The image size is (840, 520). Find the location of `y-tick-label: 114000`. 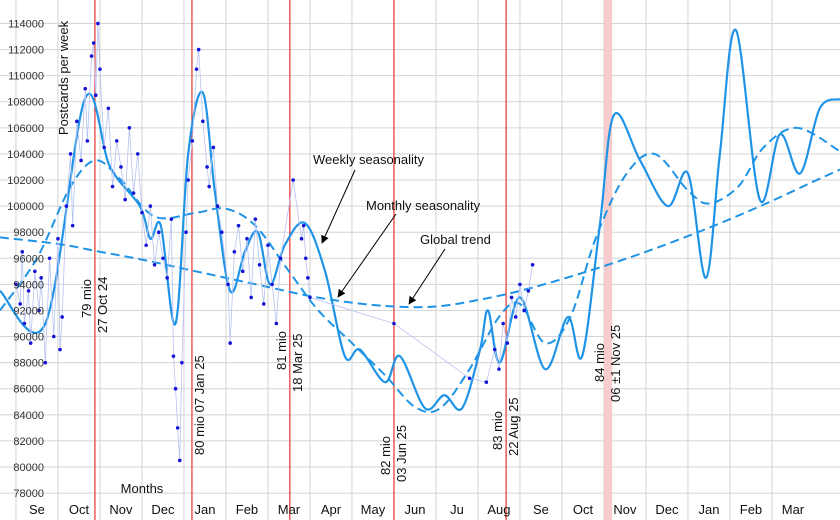

y-tick-label: 114000 is located at coordinates (26, 24).